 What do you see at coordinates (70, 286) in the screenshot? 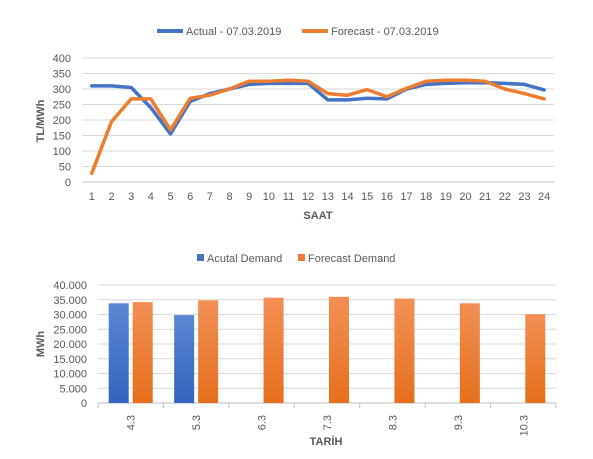
I see `y-tick-label: 40.000` at bounding box center [70, 286].